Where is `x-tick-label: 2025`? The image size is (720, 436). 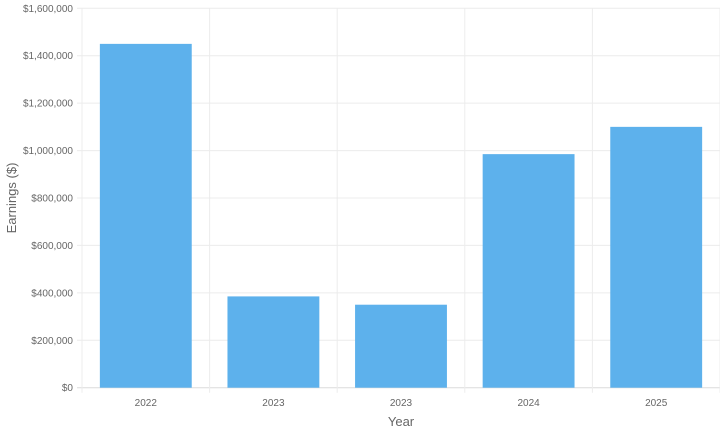 x-tick-label: 2025 is located at coordinates (656, 403).